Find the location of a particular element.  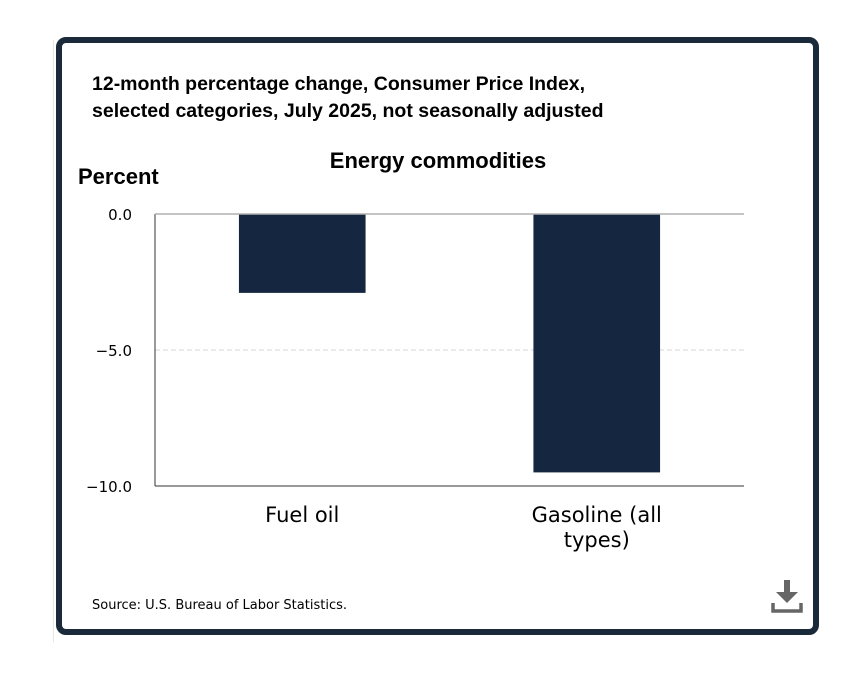

download-button is located at coordinates (787, 596).